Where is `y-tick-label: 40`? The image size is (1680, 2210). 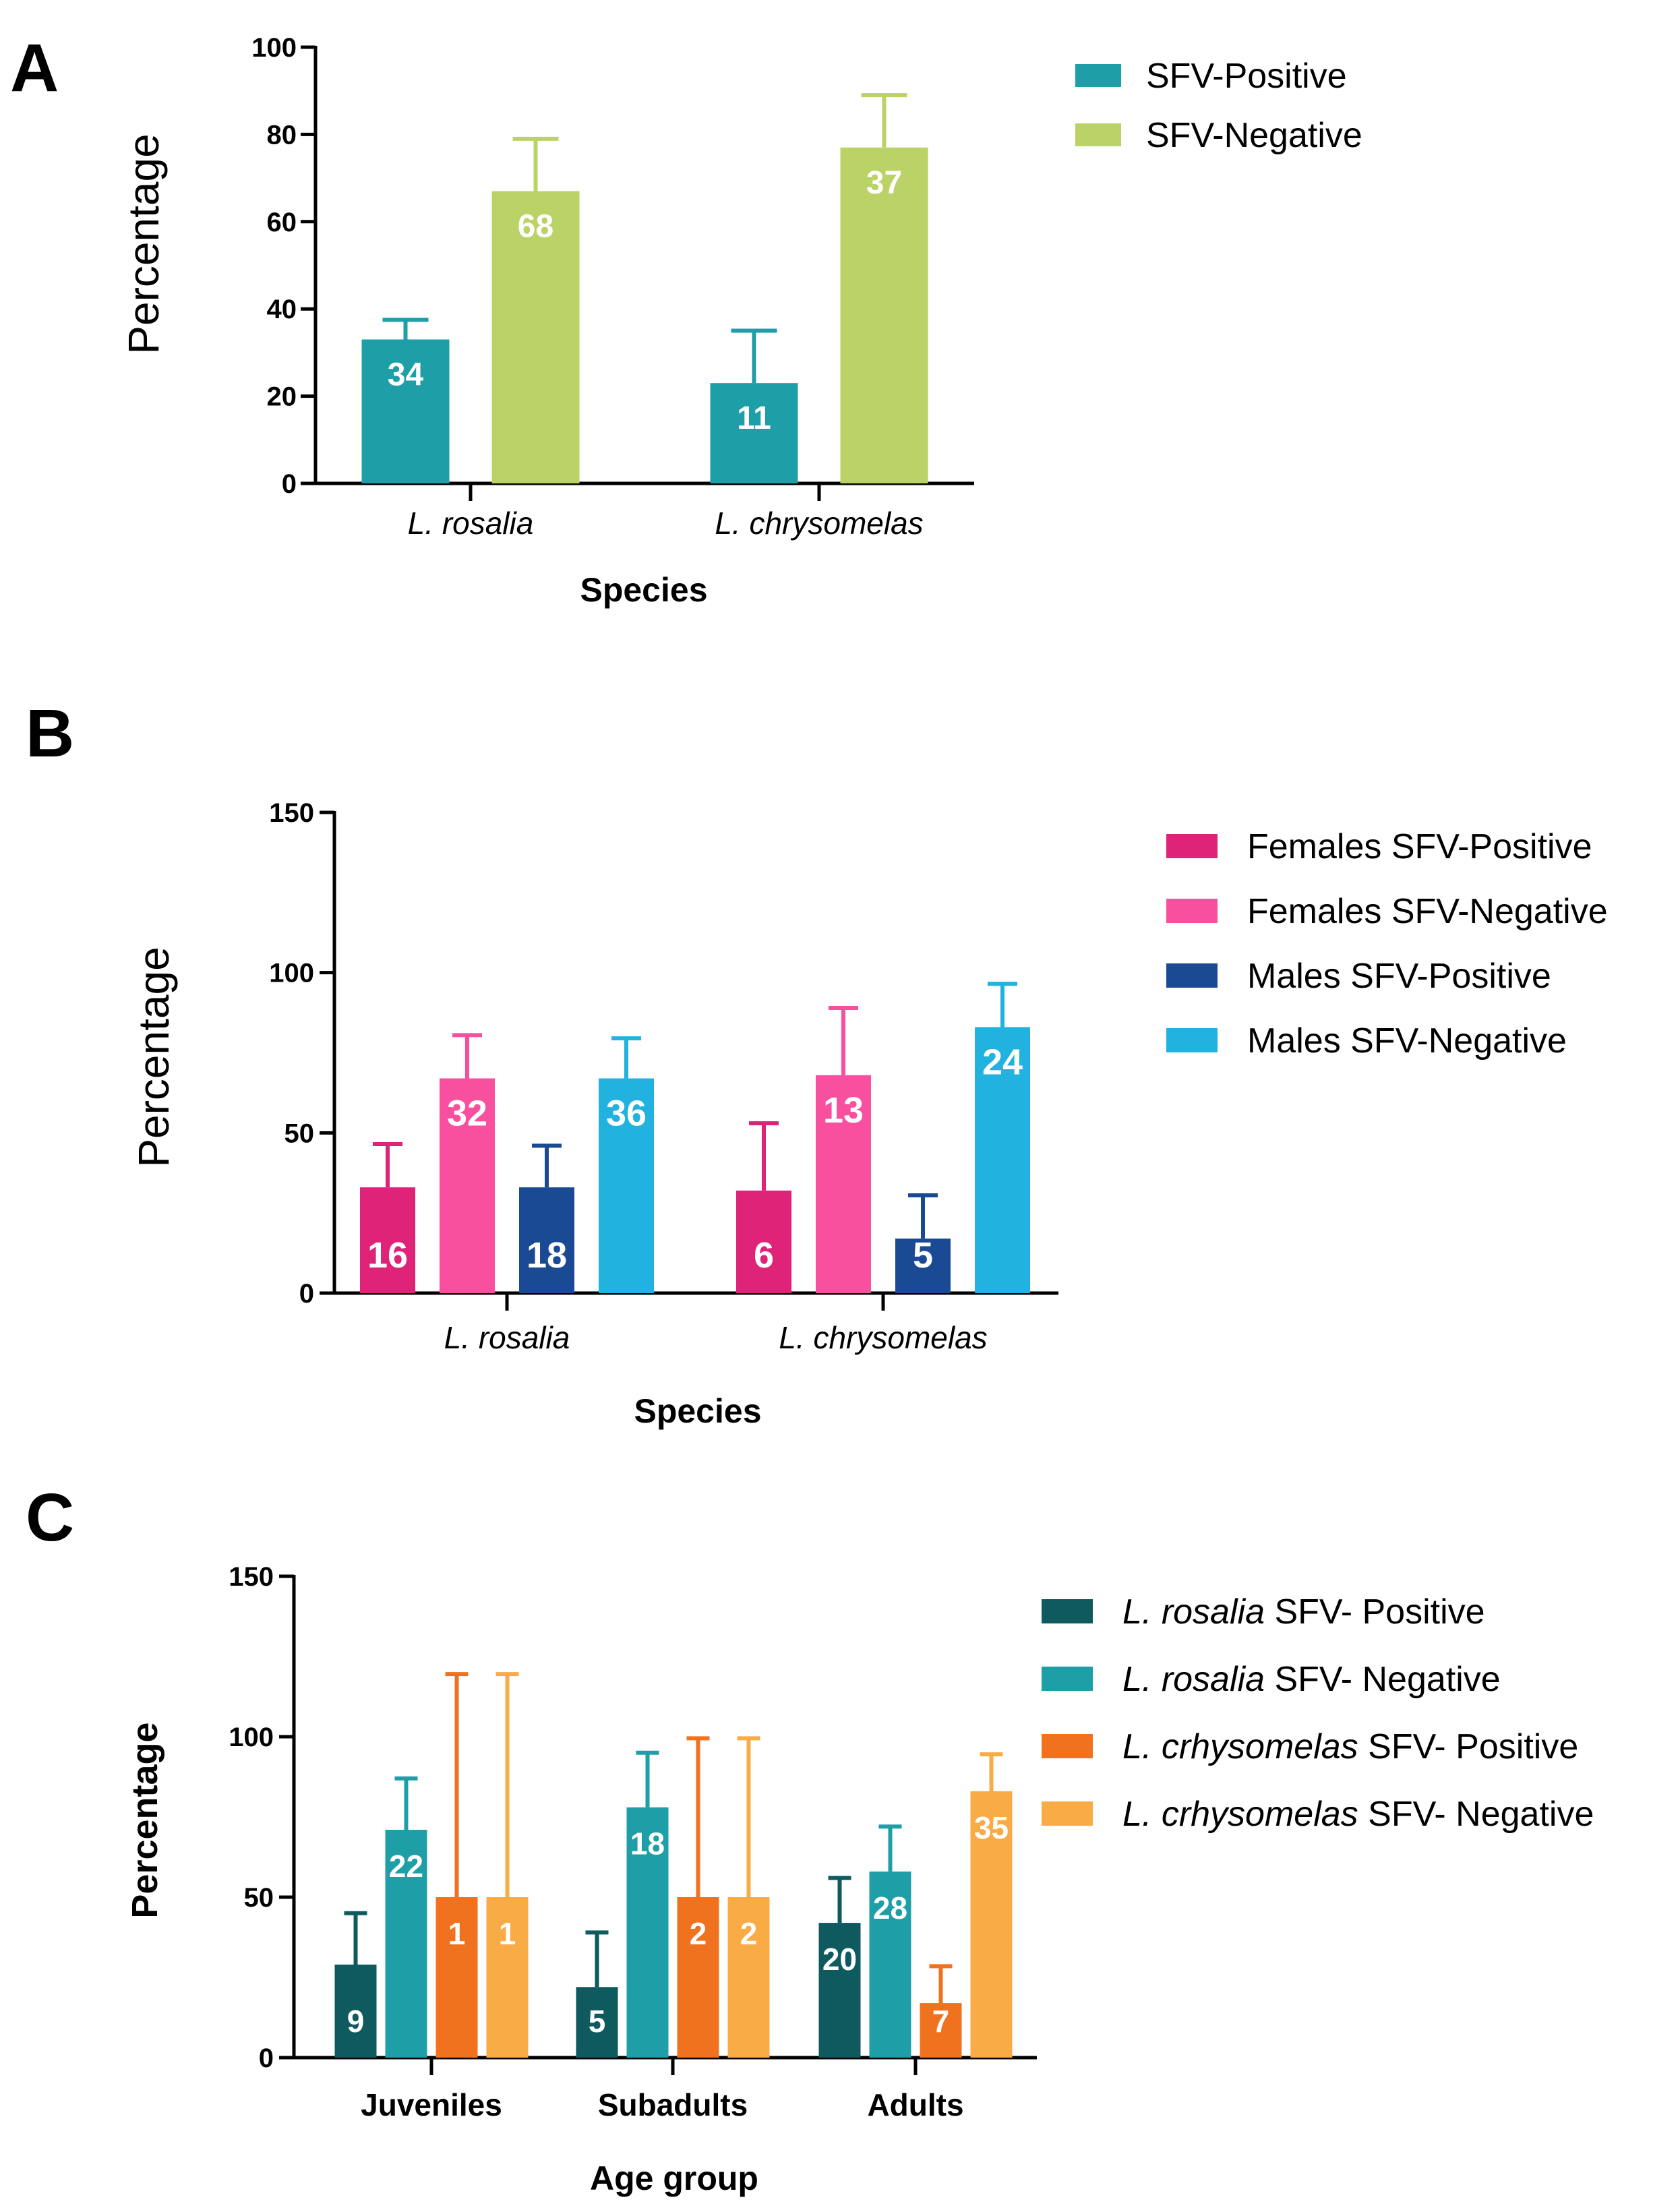
y-tick-label: 40 is located at coordinates (282, 309).